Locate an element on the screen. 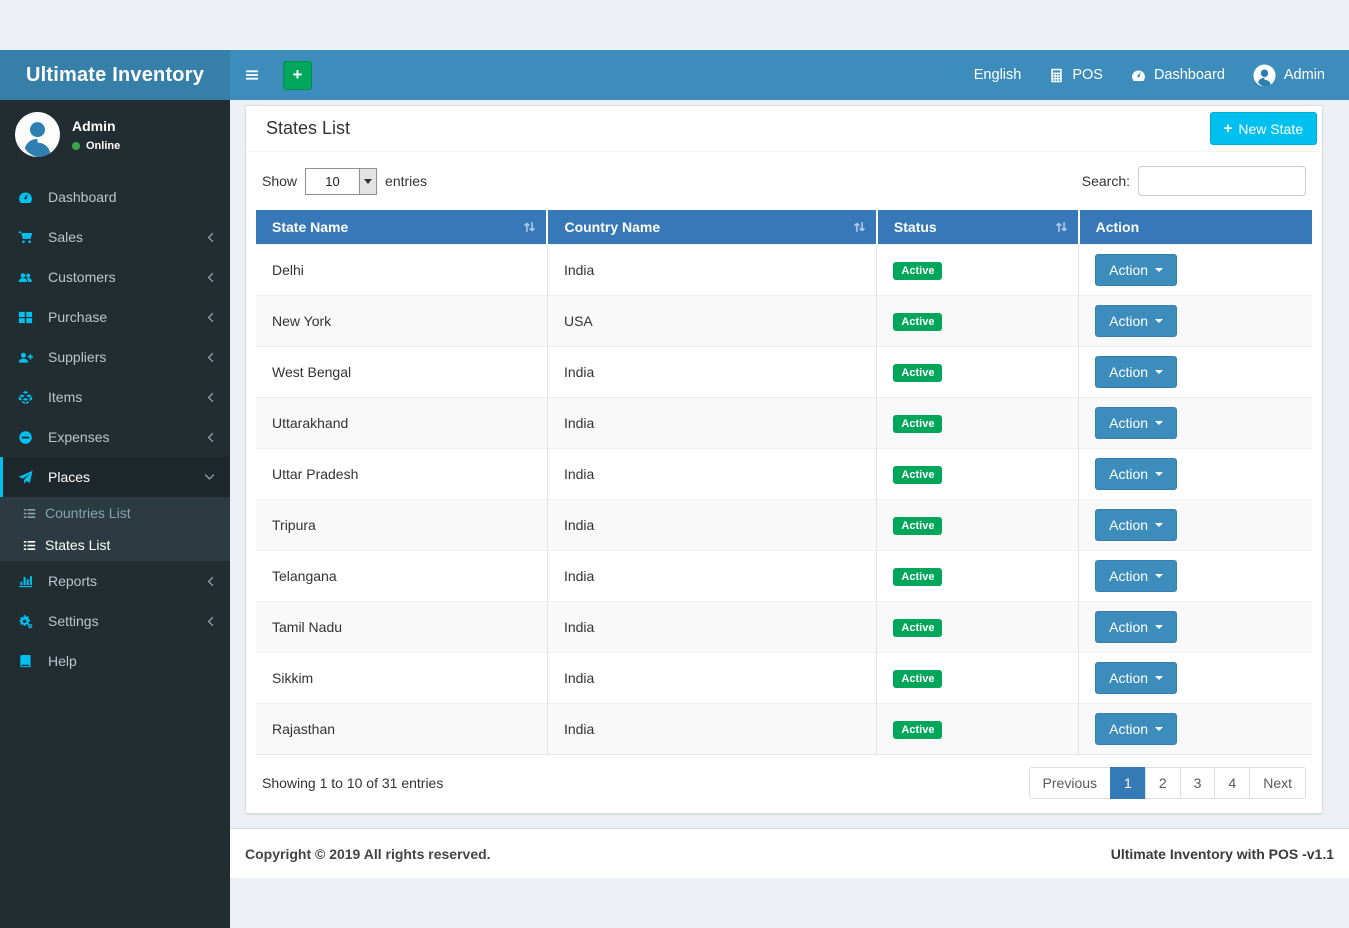  column-header-country-name: Country Name is located at coordinates (711, 227).